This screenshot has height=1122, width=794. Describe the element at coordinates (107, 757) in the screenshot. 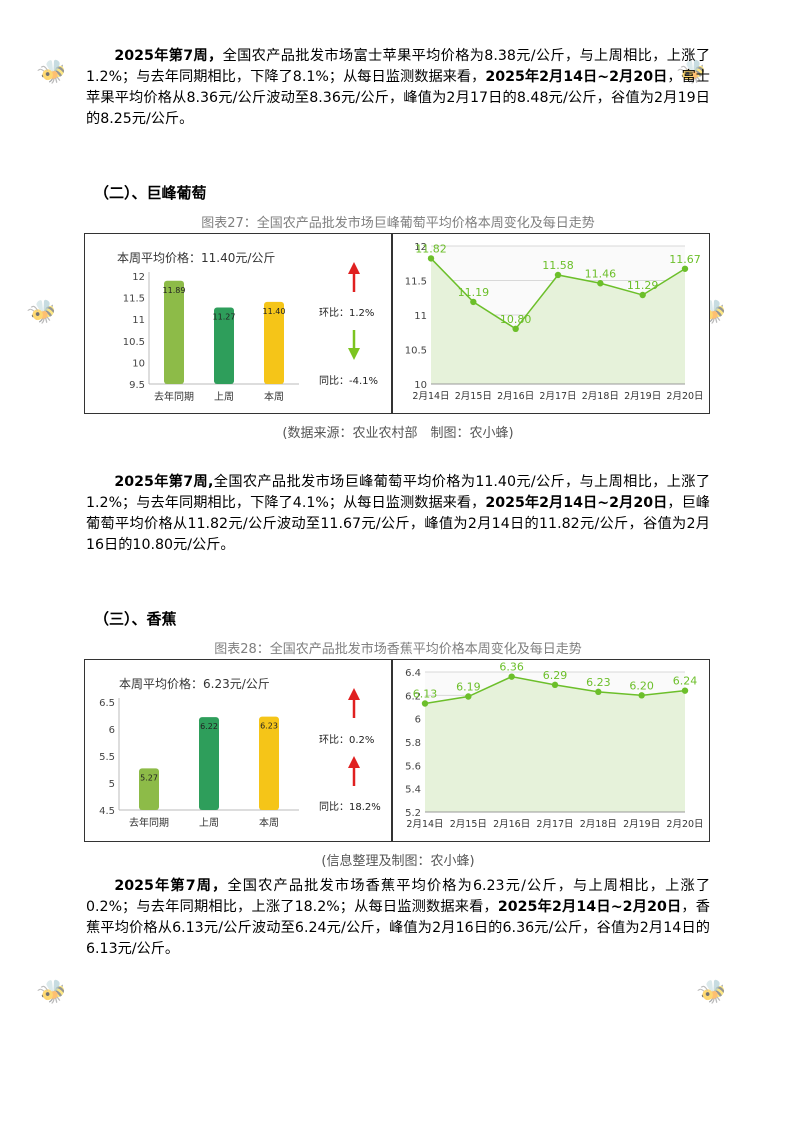

I see `y-tick-label: 5.5` at that location.